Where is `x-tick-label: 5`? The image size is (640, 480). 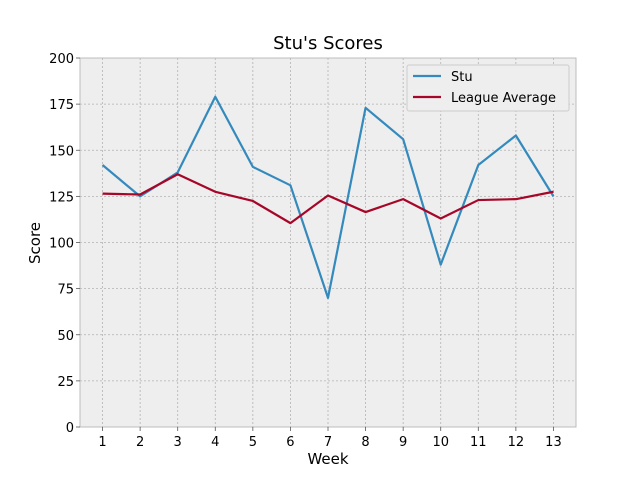 x-tick-label: 5 is located at coordinates (253, 442).